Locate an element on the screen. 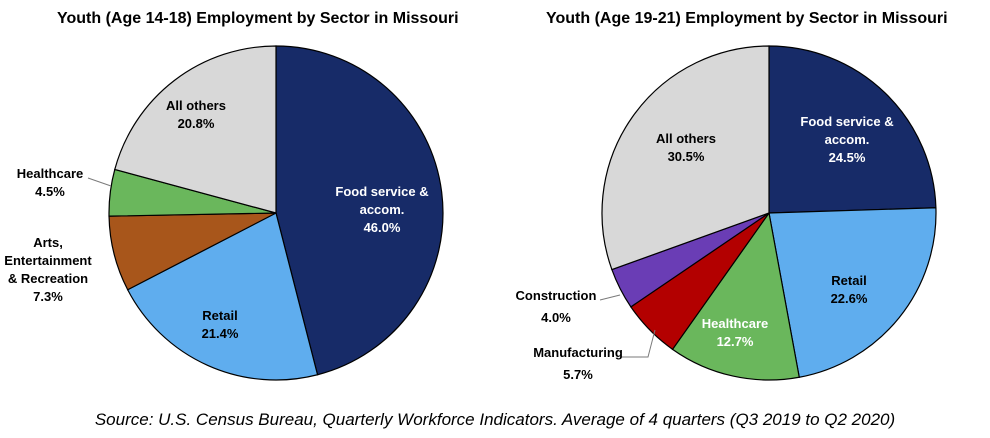 Image resolution: width=990 pixels, height=438 pixels. slice-value-healthcare: 12.7% is located at coordinates (735, 341).